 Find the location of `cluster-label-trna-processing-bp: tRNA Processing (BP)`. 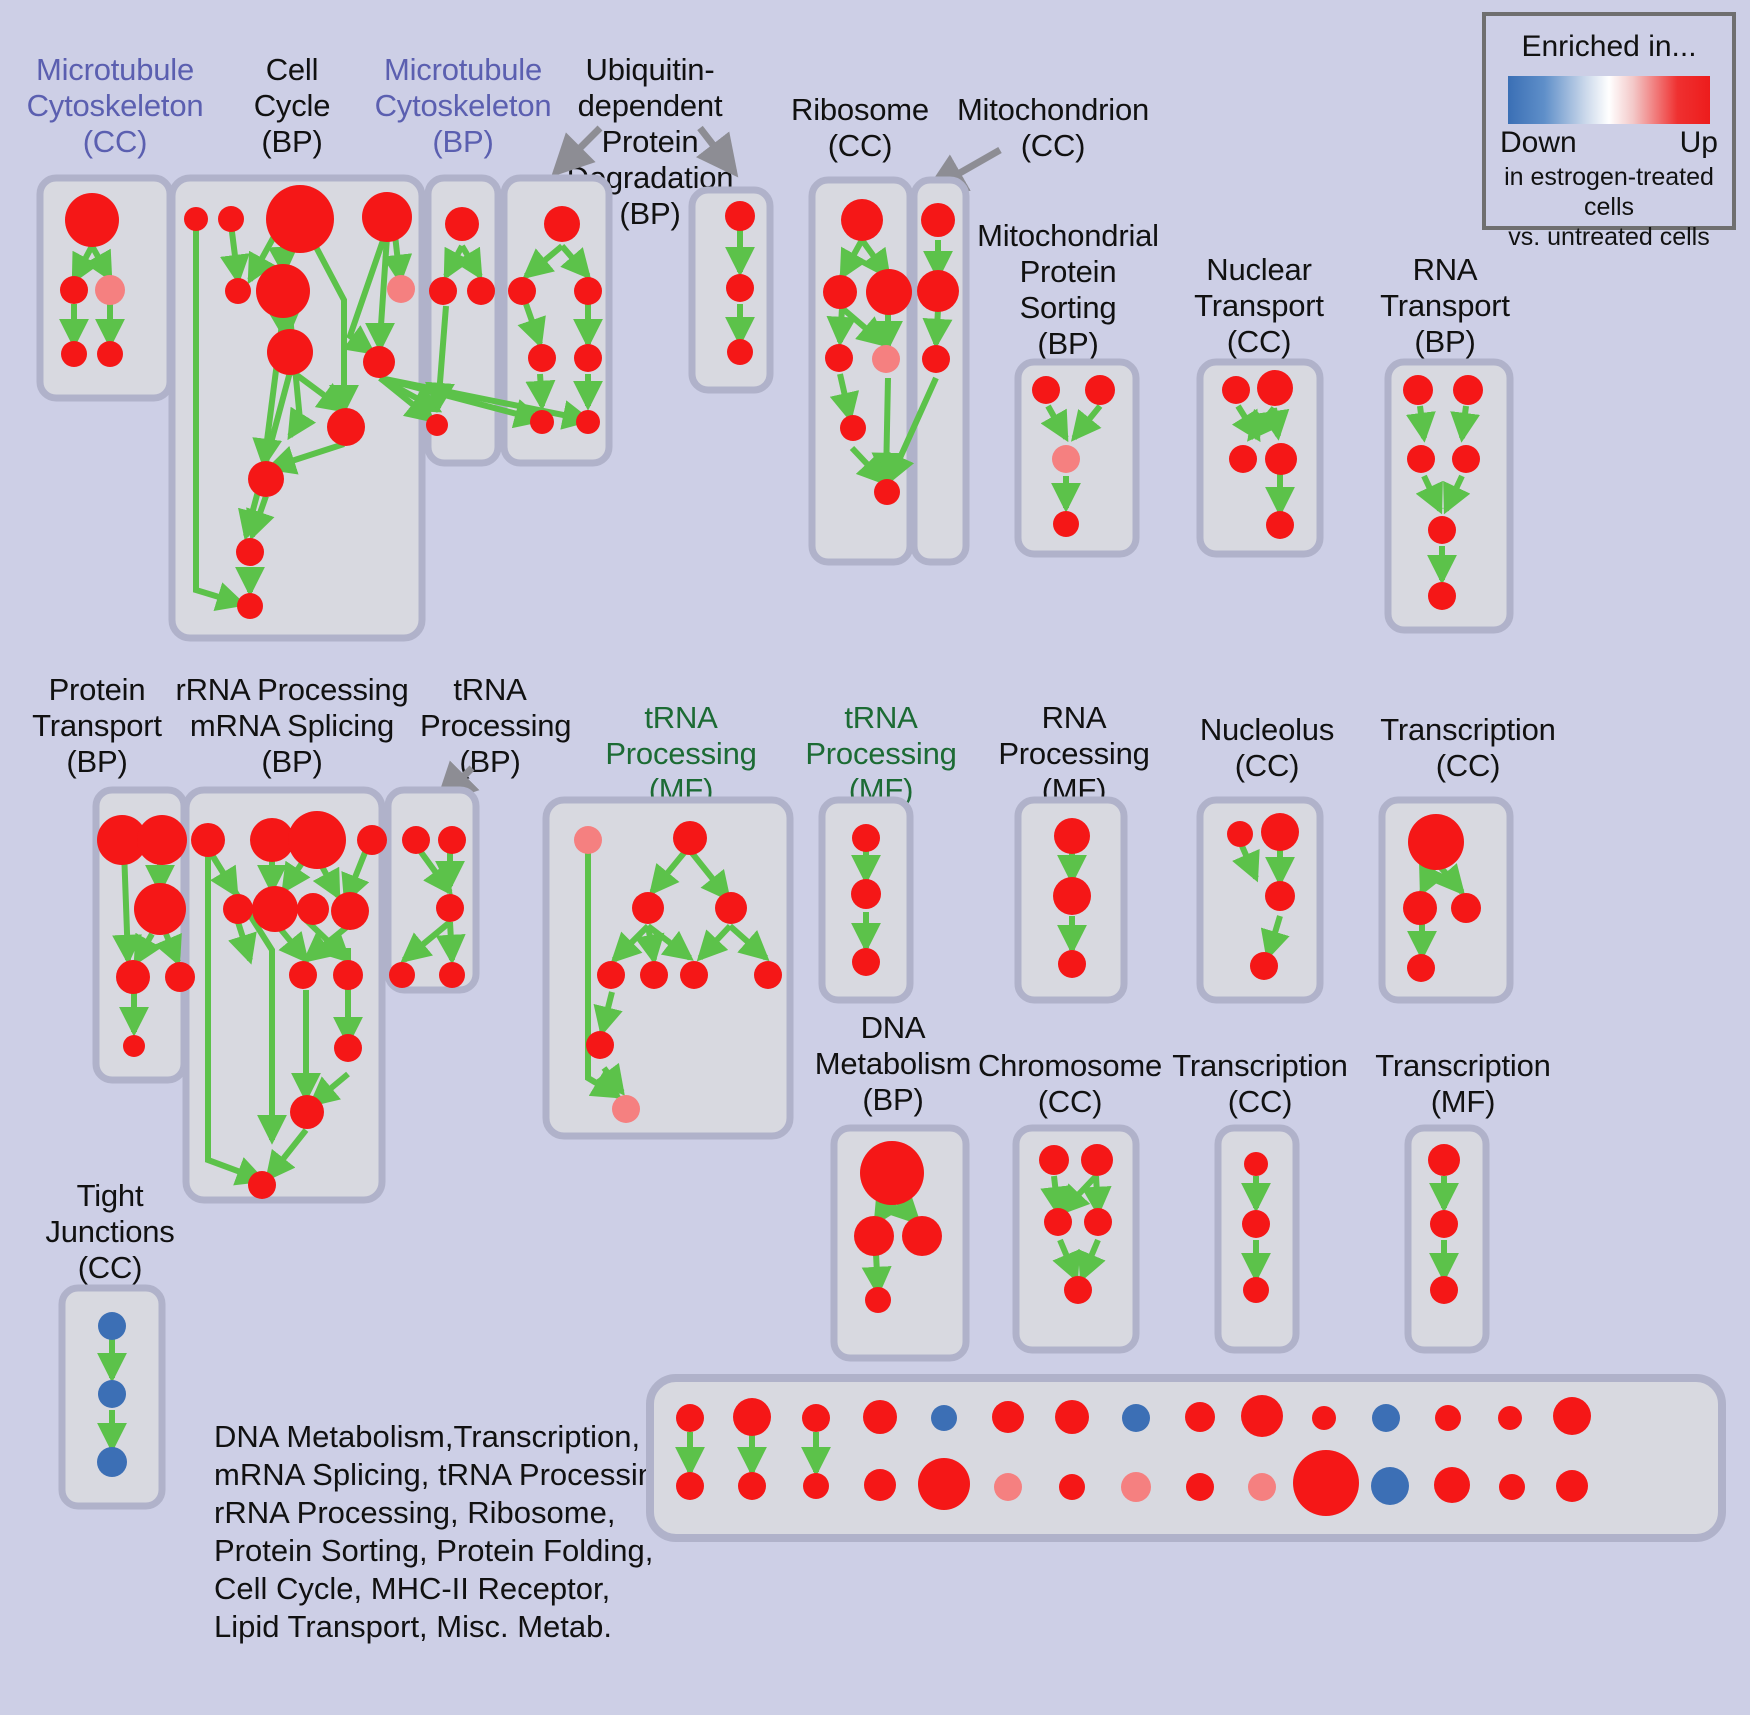

cluster-label-trna-processing-bp: tRNA Processing (BP) is located at coordinates (496, 725).